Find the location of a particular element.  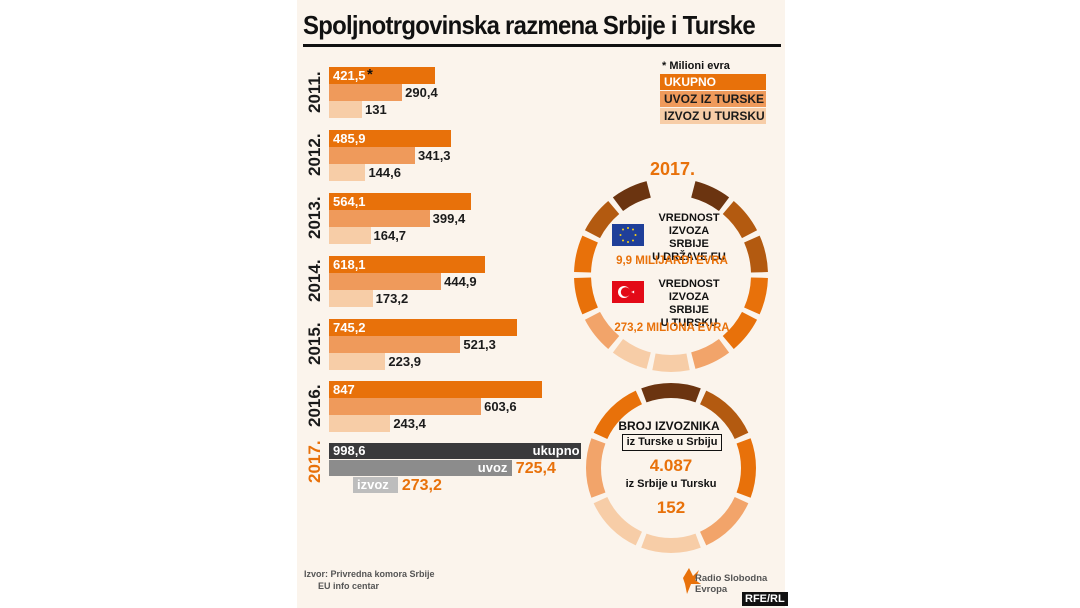

source-line1: Izvor: Privredna komora Srbije is located at coordinates (369, 574).